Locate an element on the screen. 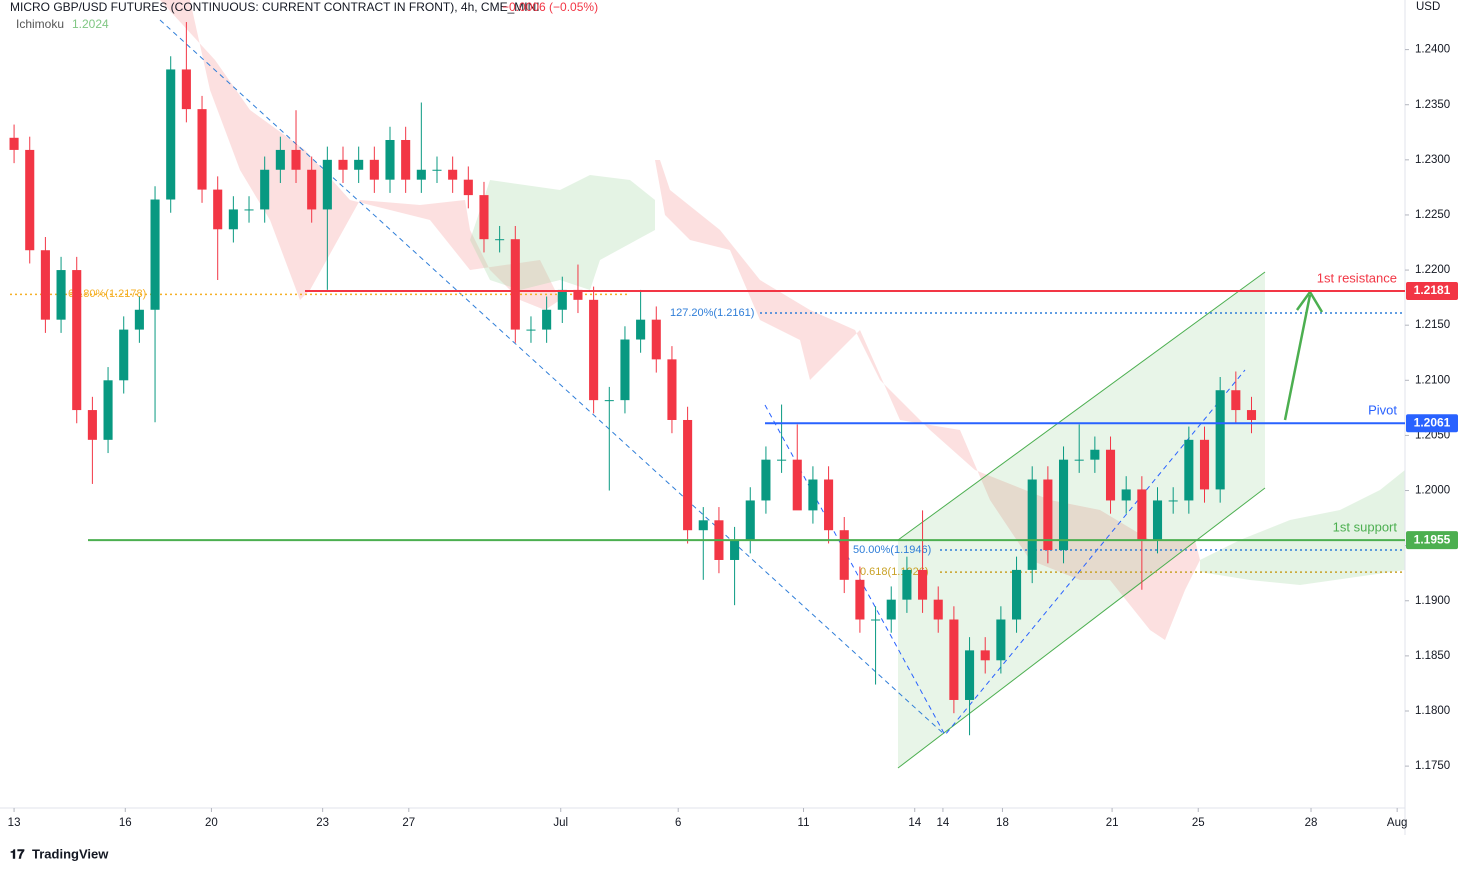  y-tick-label: 1.2400 is located at coordinates (1432, 50).